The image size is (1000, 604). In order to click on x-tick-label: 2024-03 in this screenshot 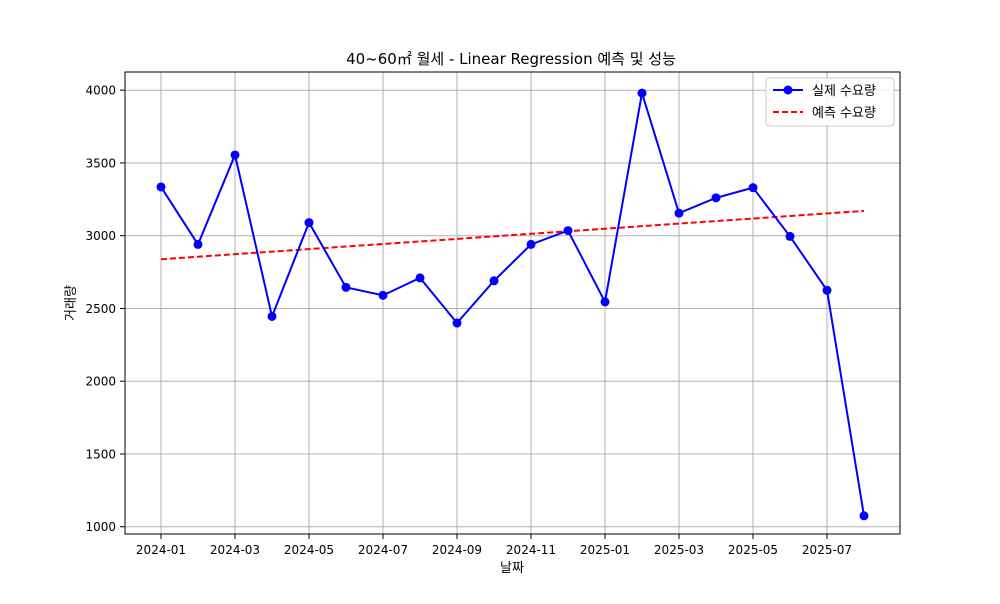, I will do `click(235, 550)`.